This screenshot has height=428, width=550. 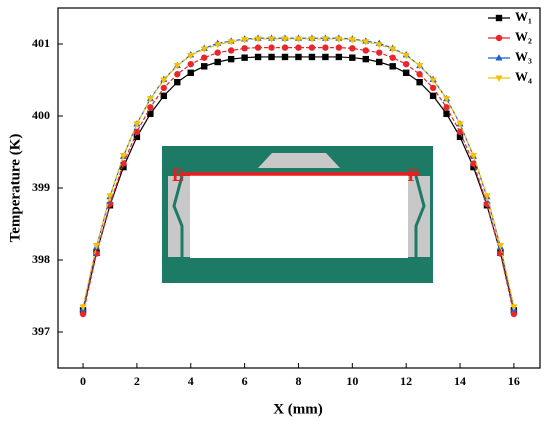 I want to click on inset-zigzag, so click(x=178, y=216).